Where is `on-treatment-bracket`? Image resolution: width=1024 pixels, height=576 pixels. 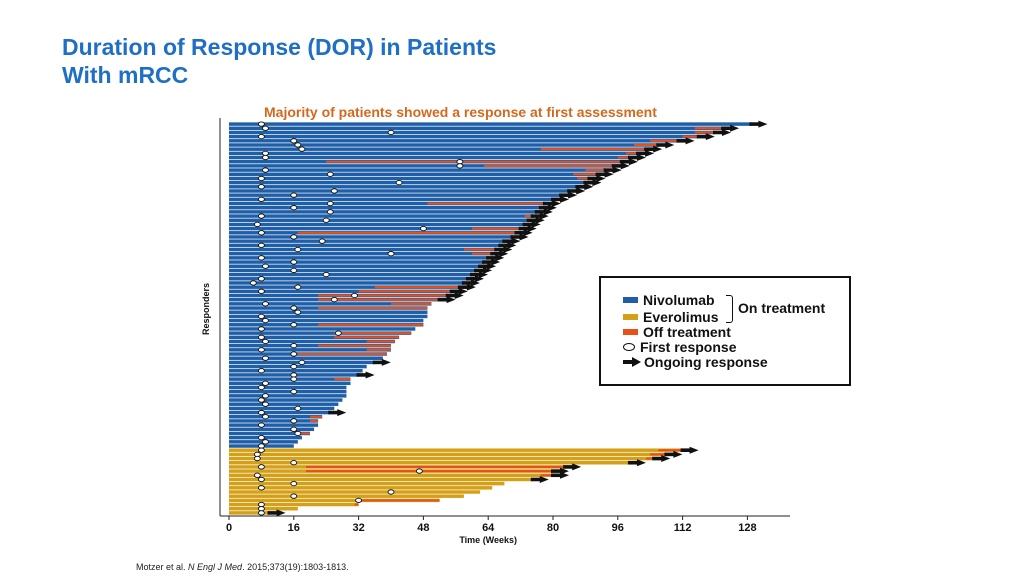
on-treatment-bracket is located at coordinates (729, 309).